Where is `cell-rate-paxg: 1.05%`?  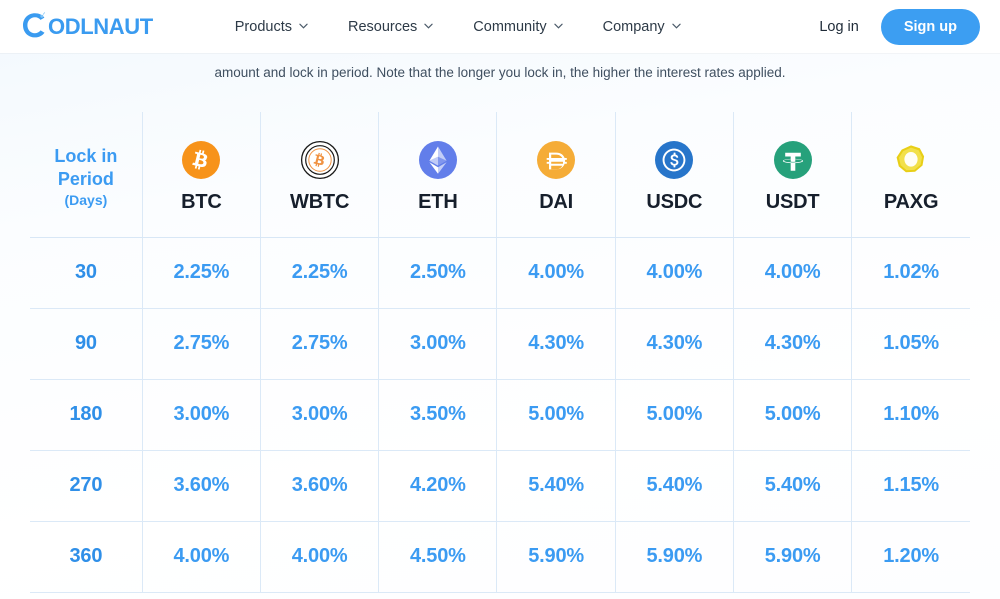 cell-rate-paxg: 1.05% is located at coordinates (910, 344).